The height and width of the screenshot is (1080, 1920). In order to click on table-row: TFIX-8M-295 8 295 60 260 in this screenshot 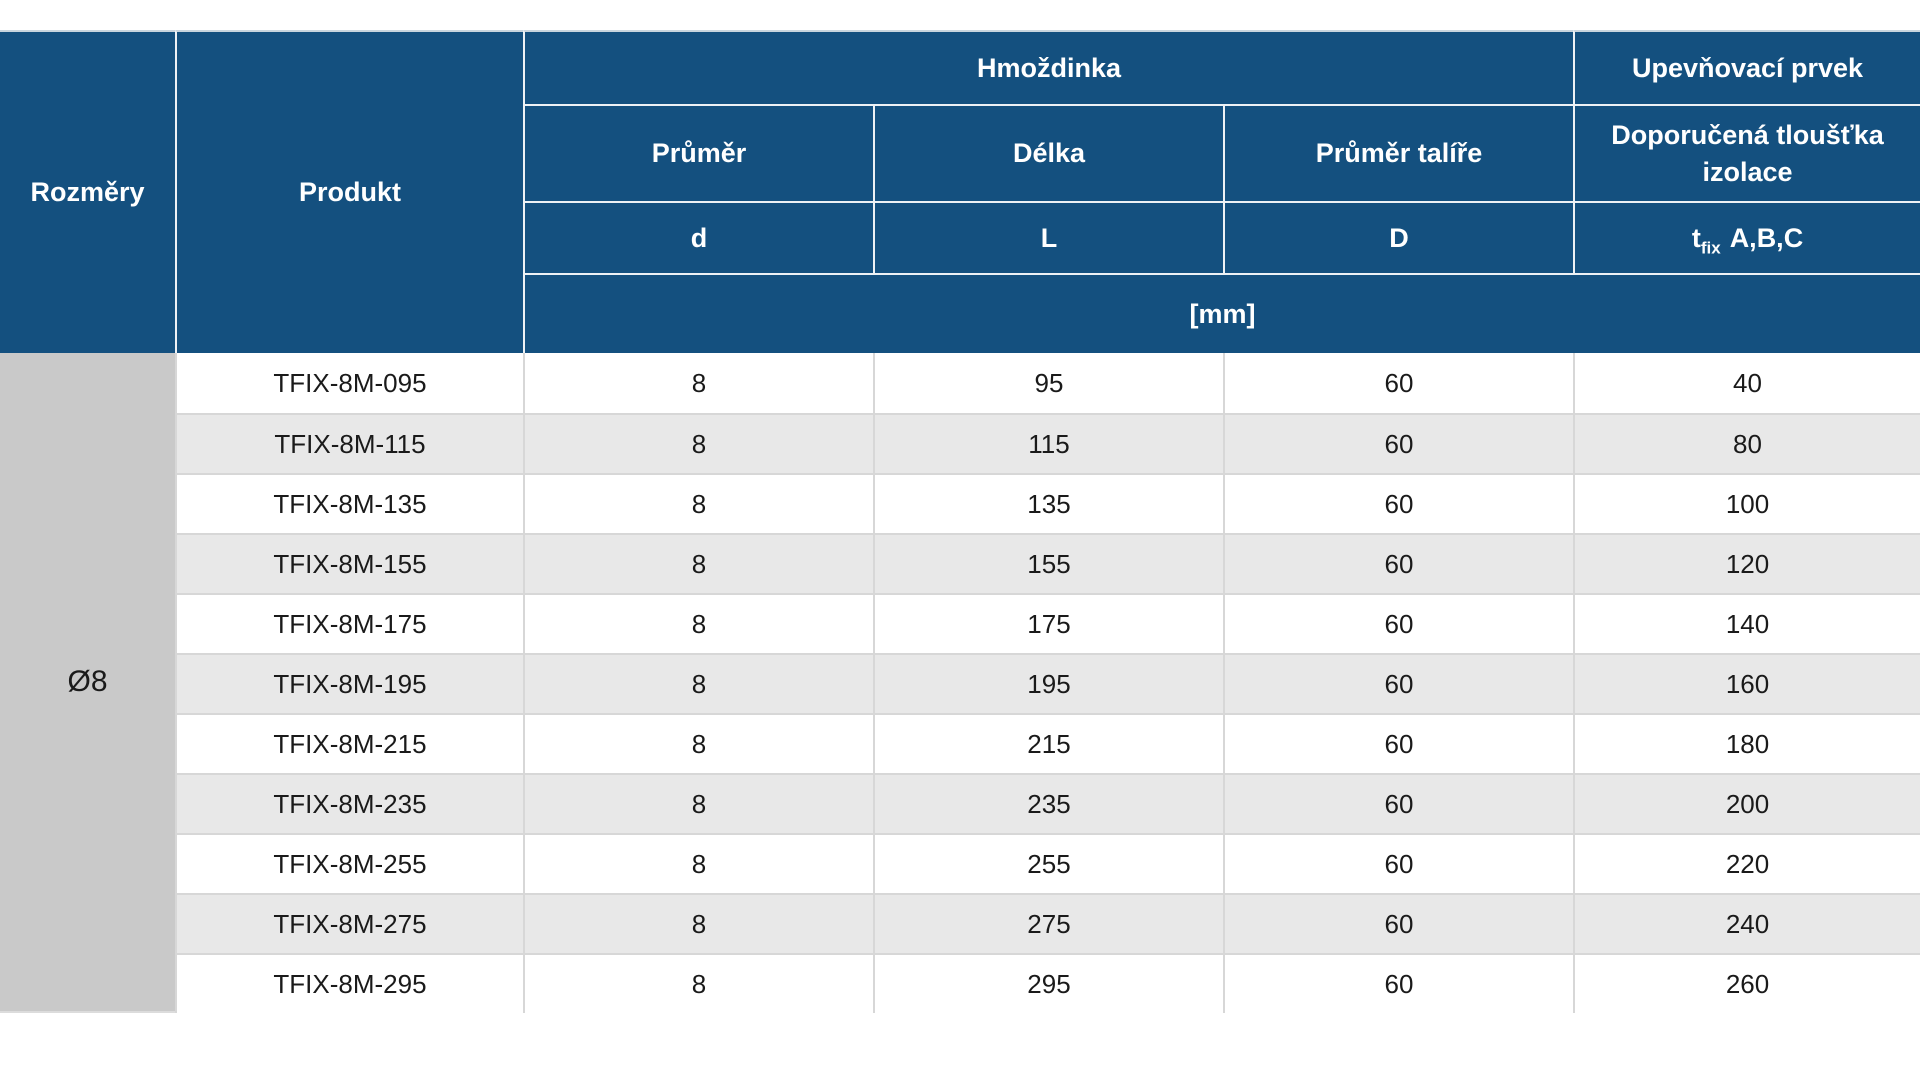, I will do `click(960, 983)`.